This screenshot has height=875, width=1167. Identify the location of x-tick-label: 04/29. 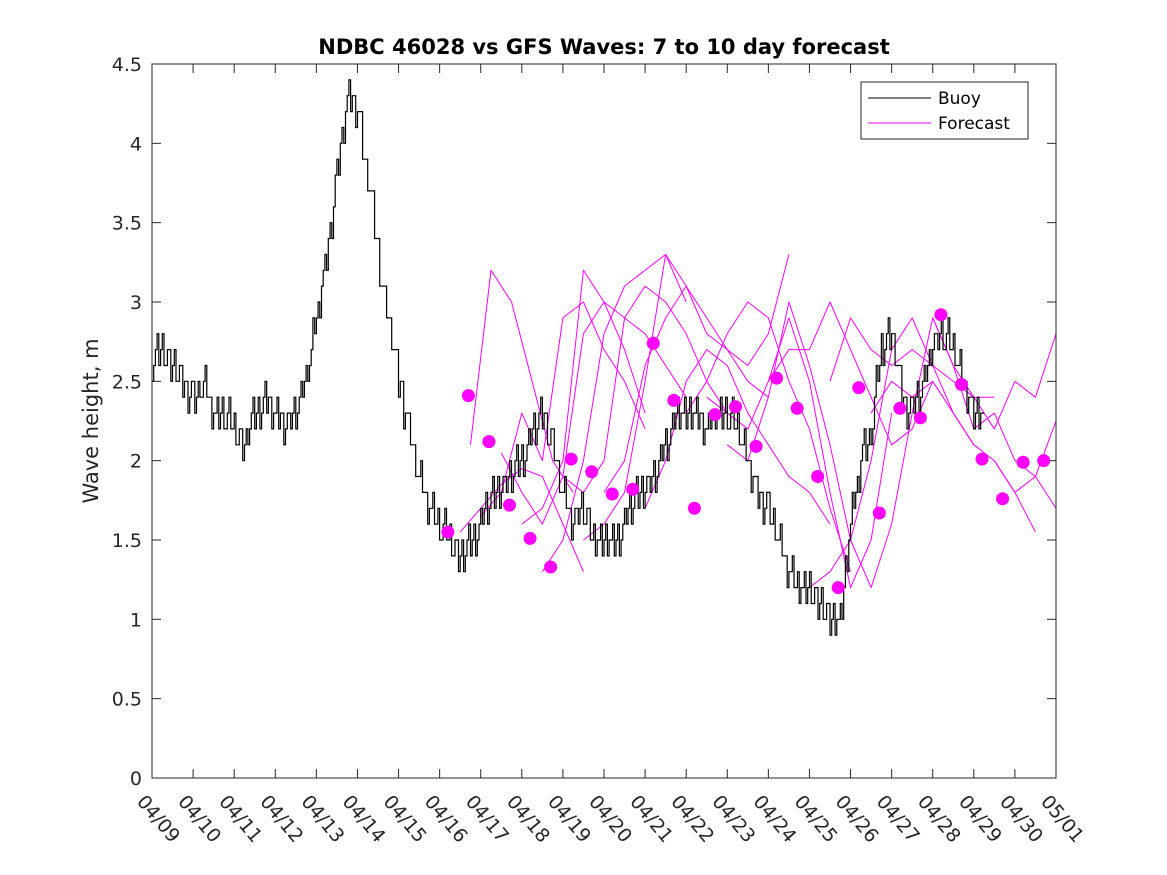
(980, 819).